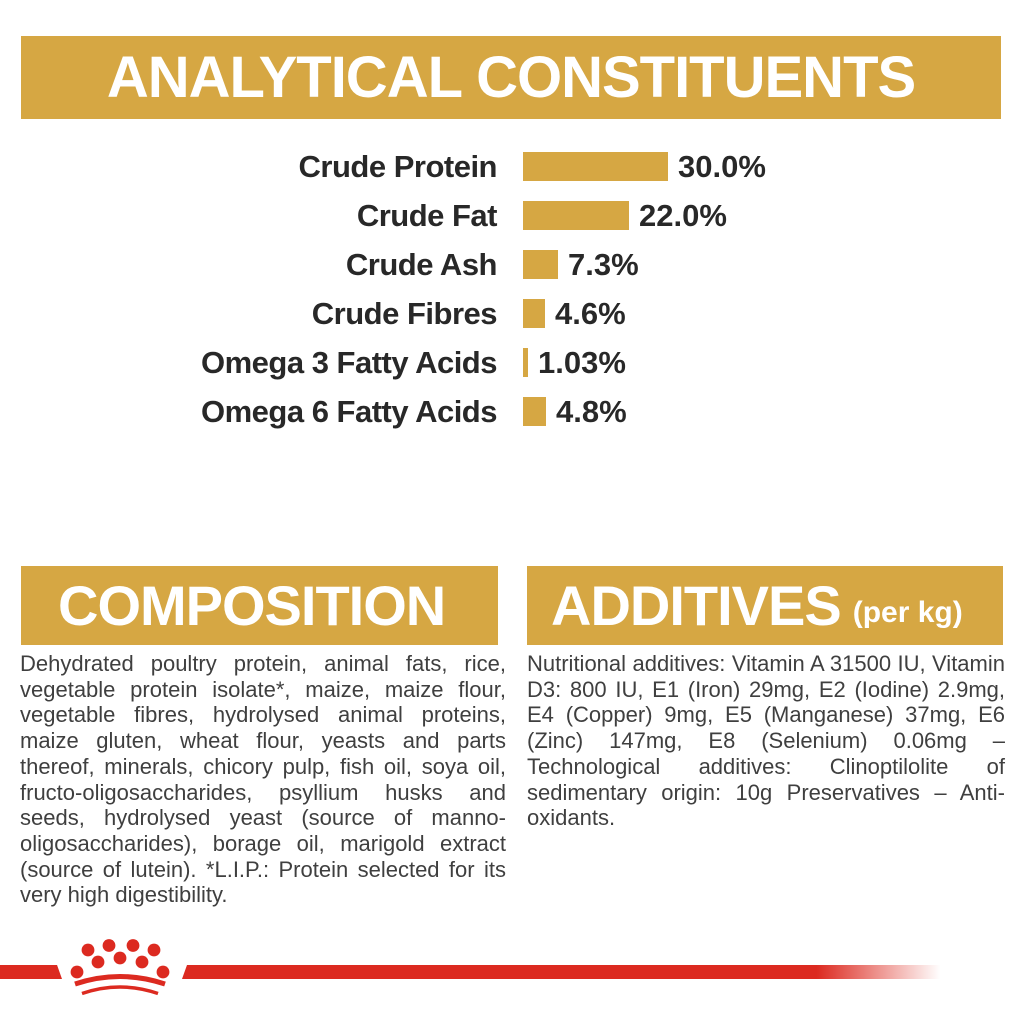  I want to click on chart-row-value: 30.0%, so click(722, 166).